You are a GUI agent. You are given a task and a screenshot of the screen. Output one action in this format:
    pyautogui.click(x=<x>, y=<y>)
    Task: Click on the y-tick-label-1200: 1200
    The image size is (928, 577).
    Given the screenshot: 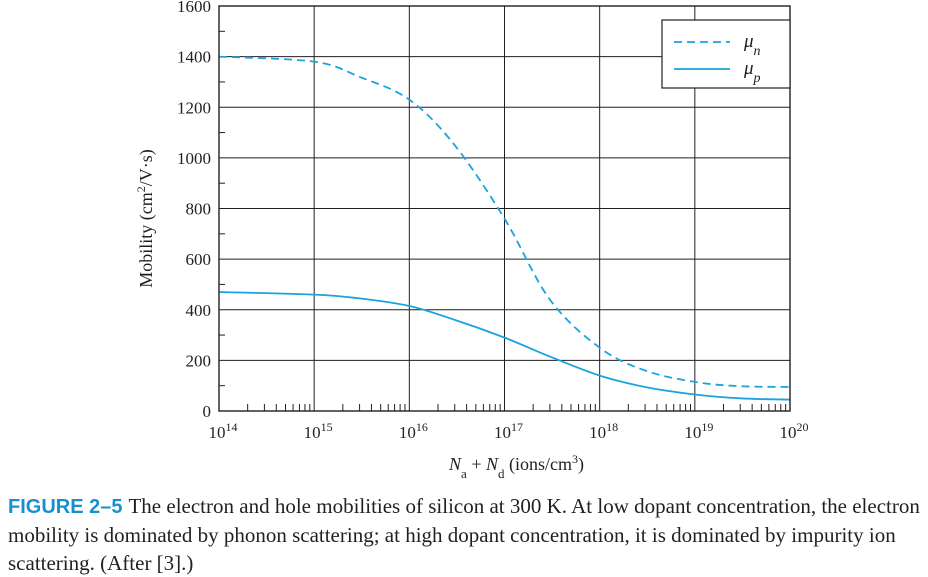 What is the action you would take?
    pyautogui.click(x=194, y=107)
    